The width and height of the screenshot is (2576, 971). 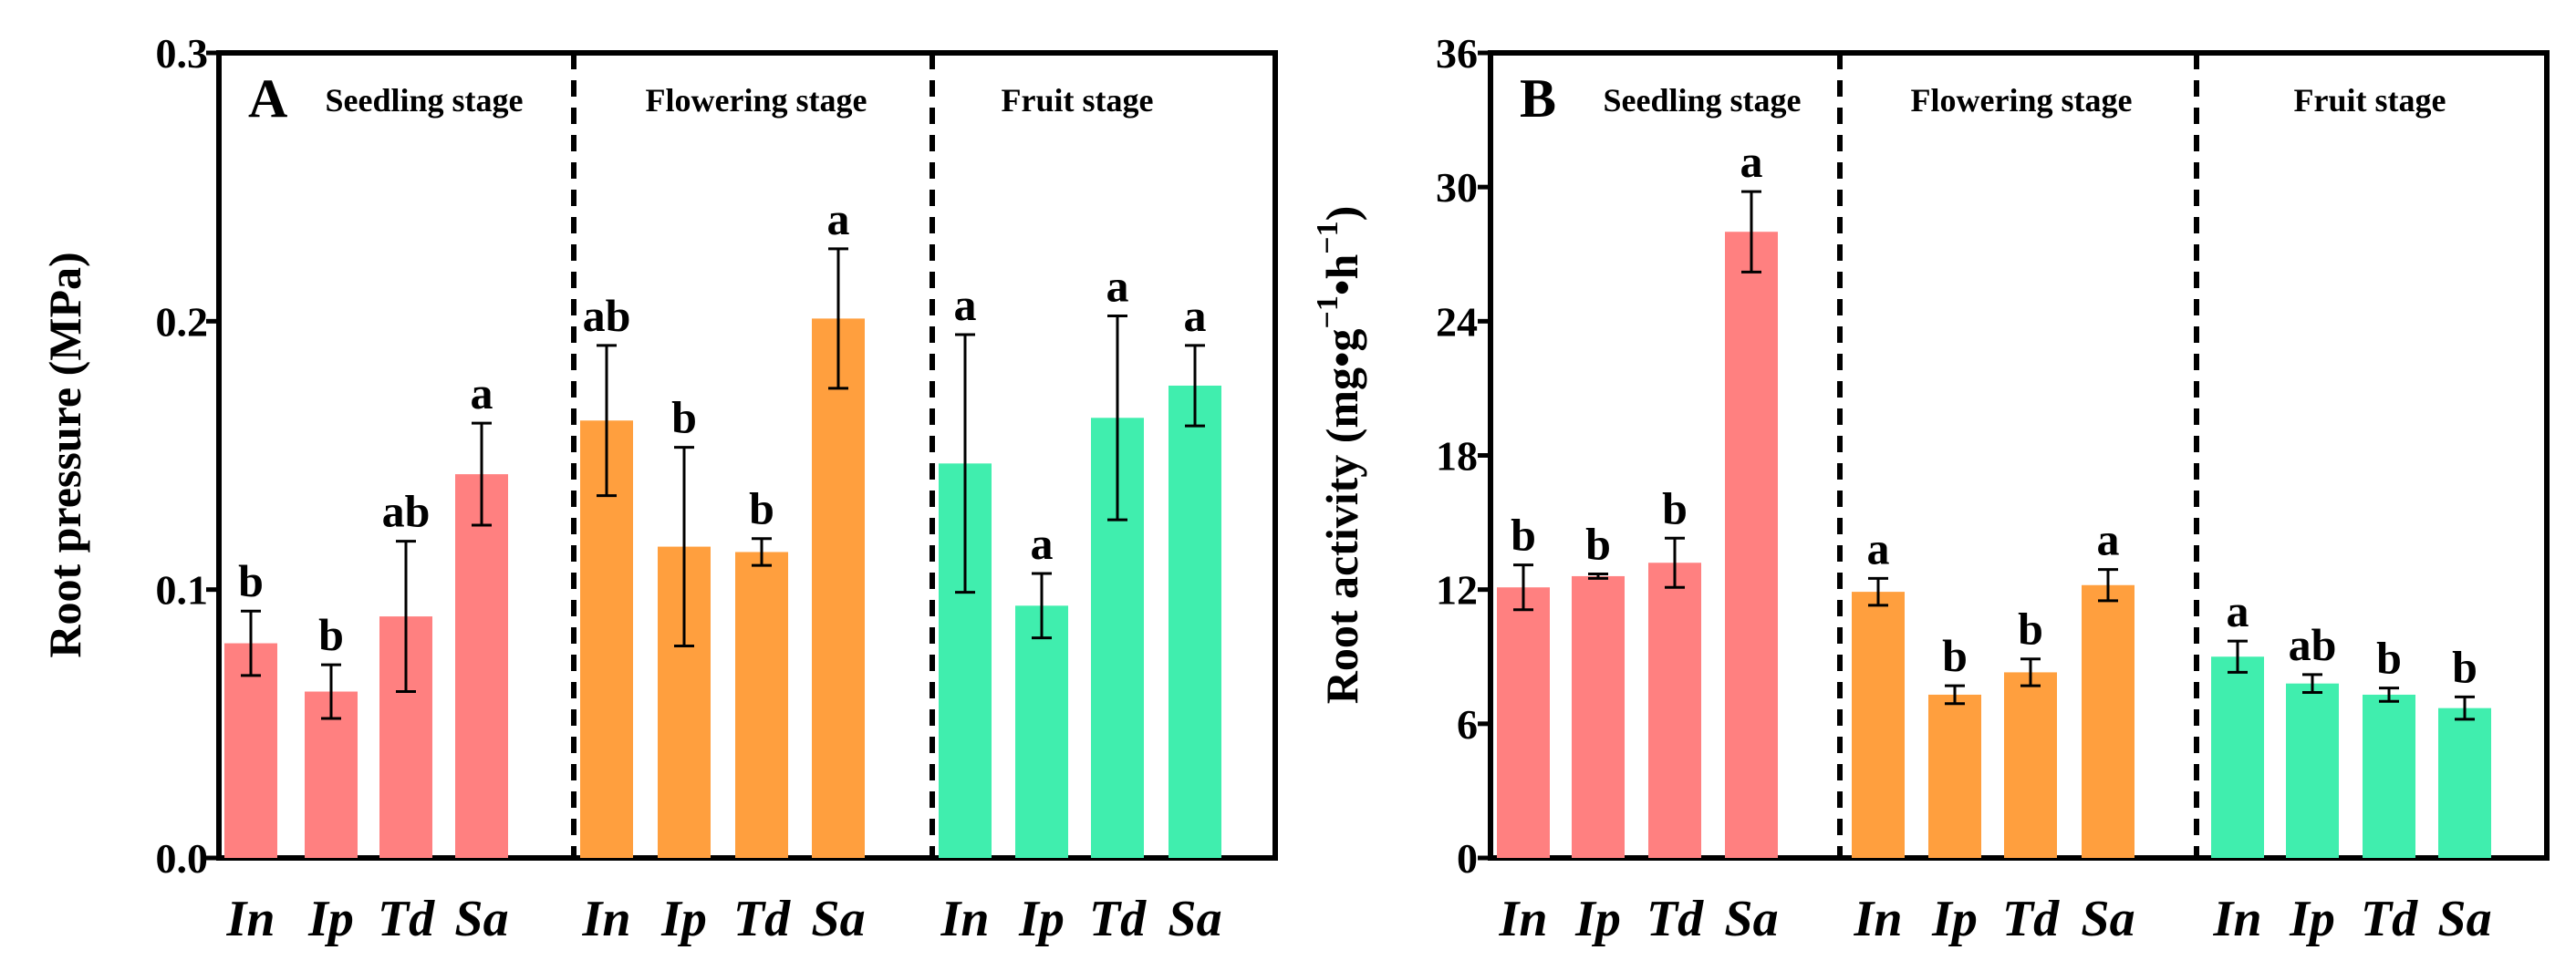 I want to click on panel-a-stage-title: Fruit stage, so click(x=1078, y=100).